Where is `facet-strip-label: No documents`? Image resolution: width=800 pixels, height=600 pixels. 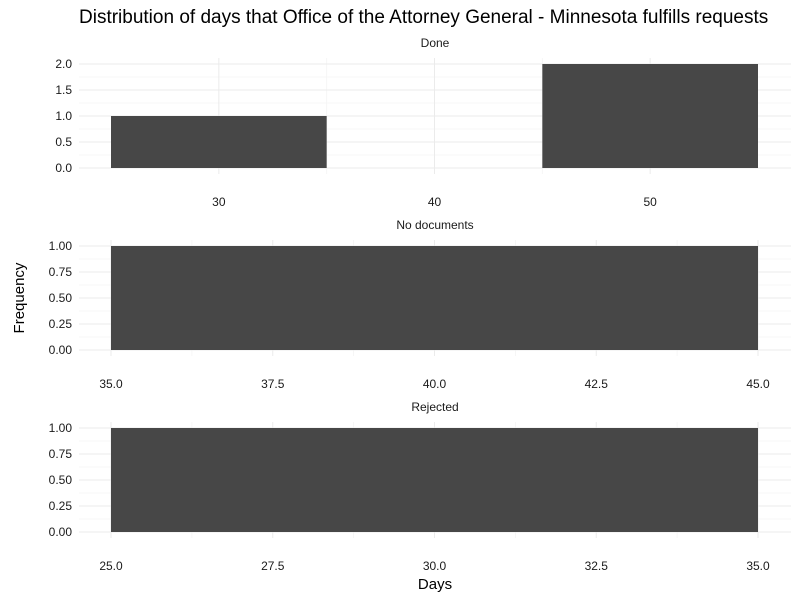 facet-strip-label: No documents is located at coordinates (434, 225).